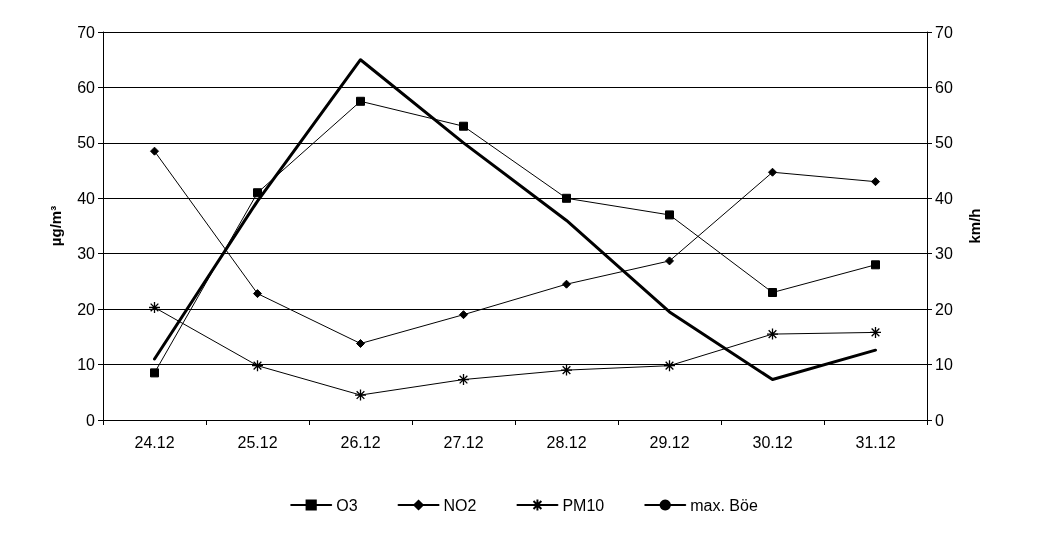 The width and height of the screenshot is (1048, 536). I want to click on legend-label: O3, so click(347, 505).